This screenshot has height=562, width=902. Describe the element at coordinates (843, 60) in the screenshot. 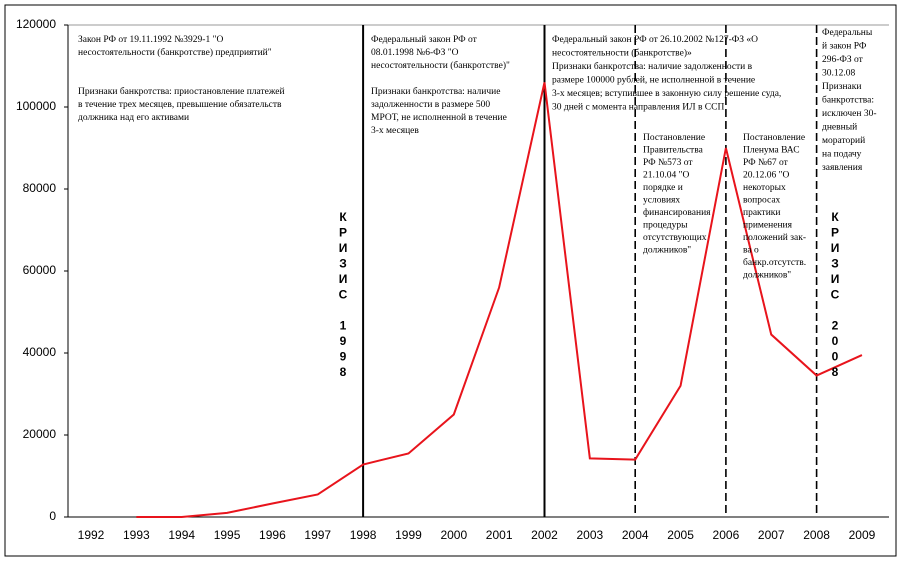

I see `annotation-text: 296-ФЗ от` at that location.